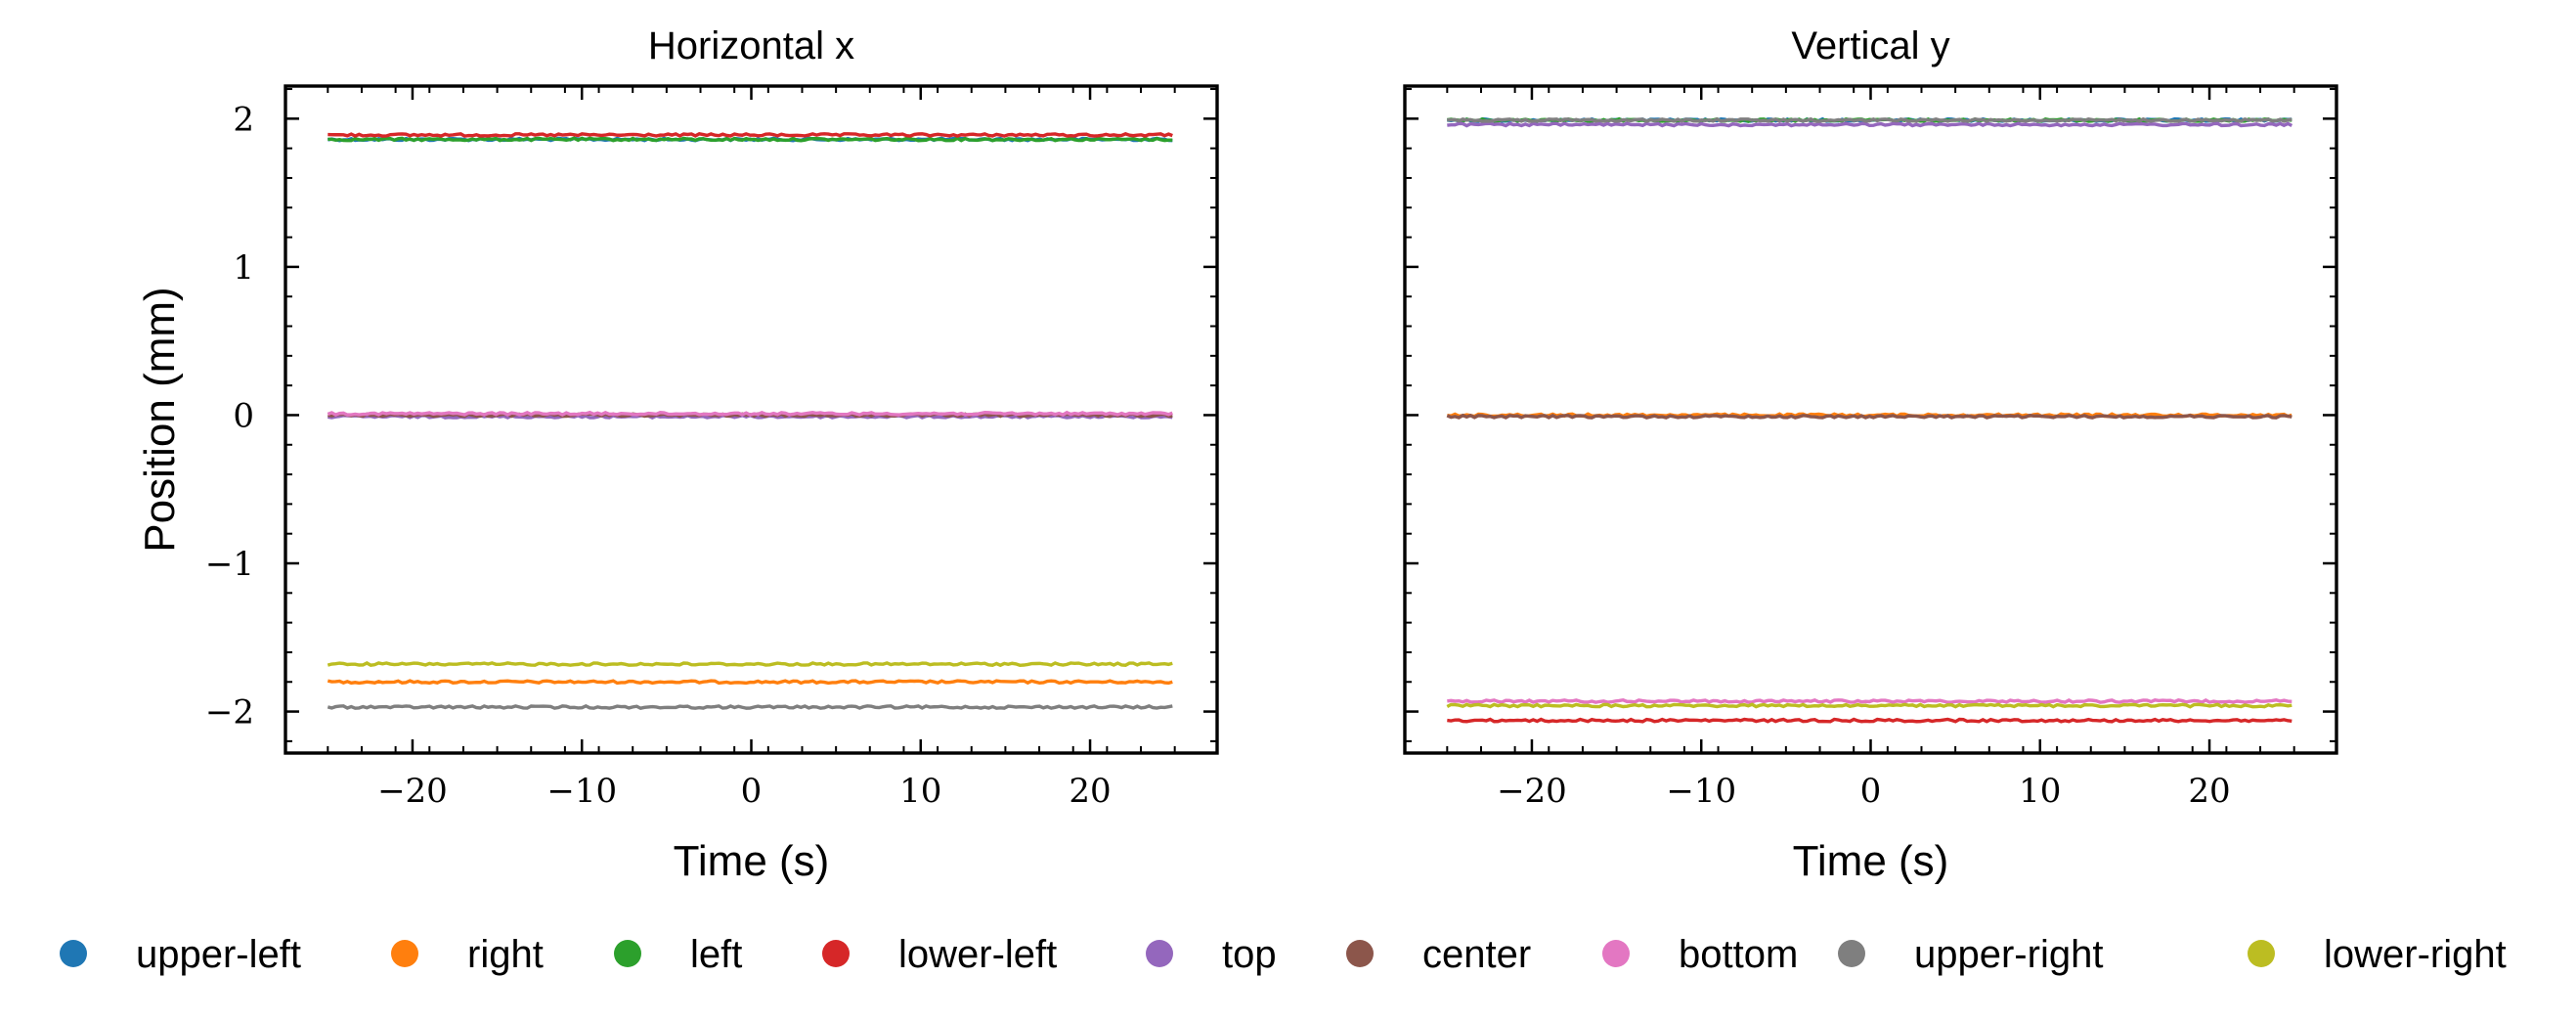  I want to click on y-tick-label: −1, so click(229, 564).